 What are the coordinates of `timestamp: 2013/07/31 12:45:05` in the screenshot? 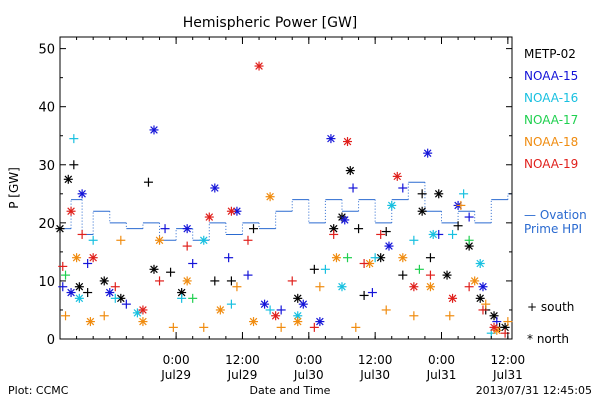 It's located at (534, 390).